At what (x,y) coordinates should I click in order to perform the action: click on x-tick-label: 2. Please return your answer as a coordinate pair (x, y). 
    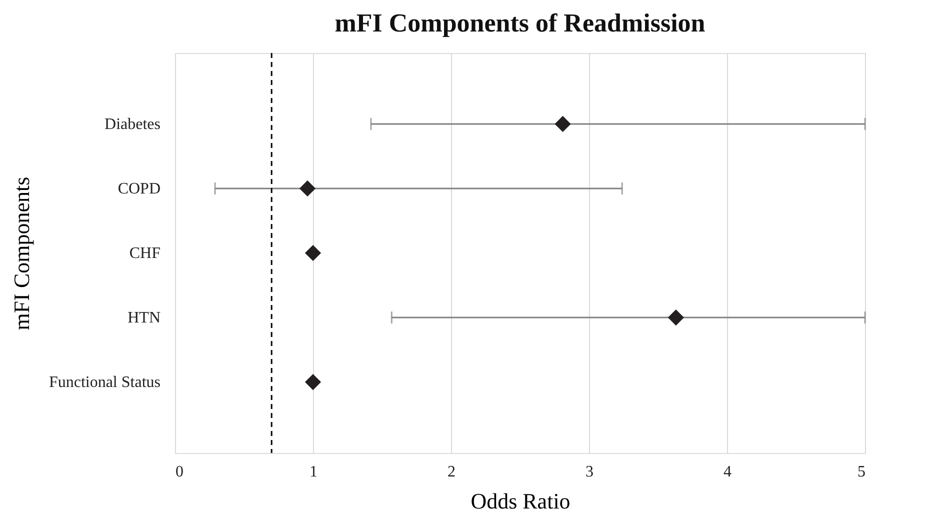
    Looking at the image, I should click on (452, 472).